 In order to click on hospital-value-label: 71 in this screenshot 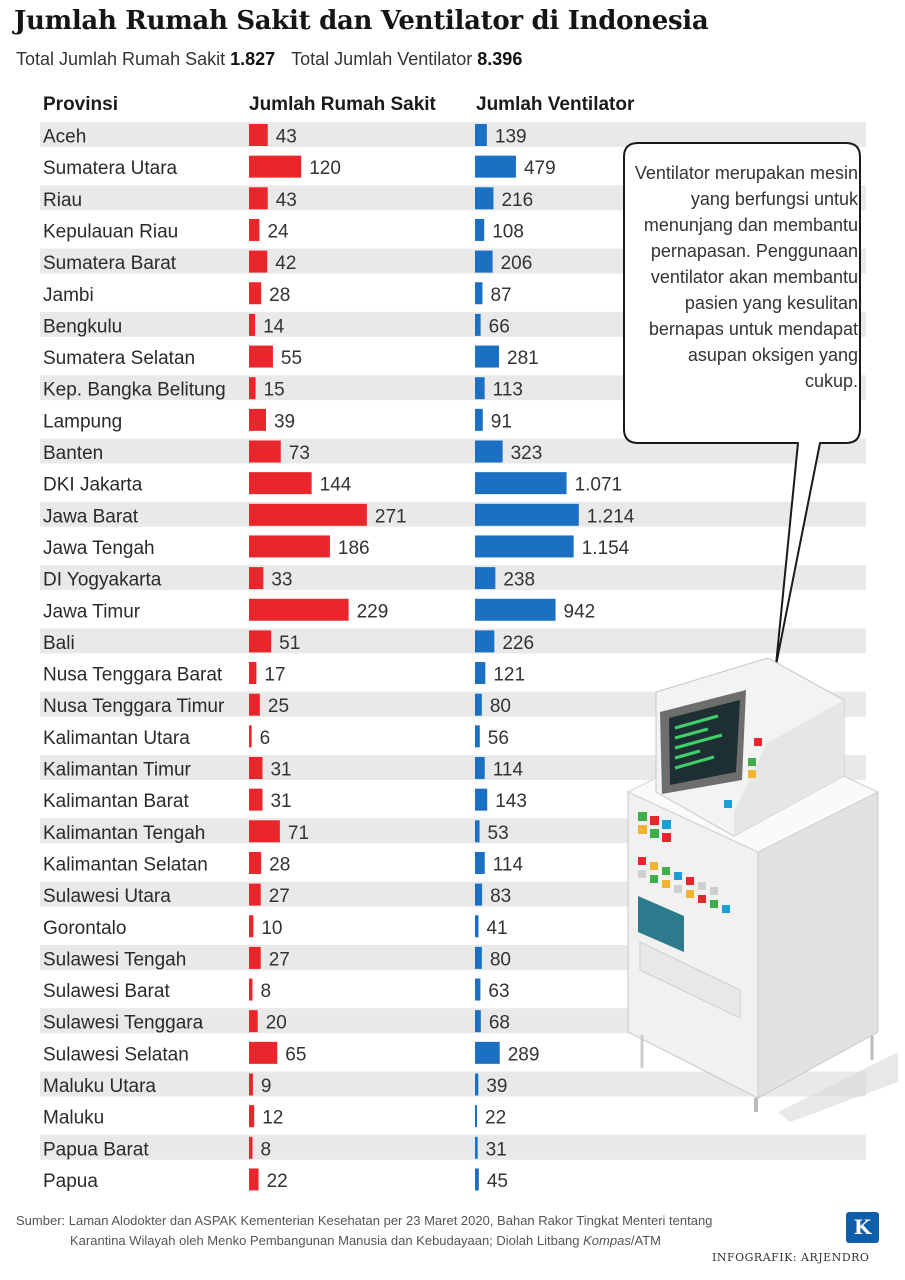, I will do `click(298, 833)`.